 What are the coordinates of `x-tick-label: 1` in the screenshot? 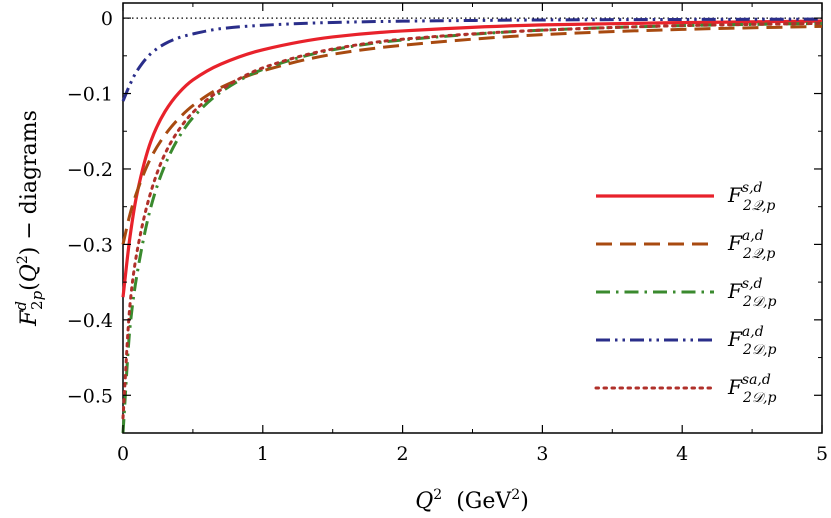 It's located at (263, 454).